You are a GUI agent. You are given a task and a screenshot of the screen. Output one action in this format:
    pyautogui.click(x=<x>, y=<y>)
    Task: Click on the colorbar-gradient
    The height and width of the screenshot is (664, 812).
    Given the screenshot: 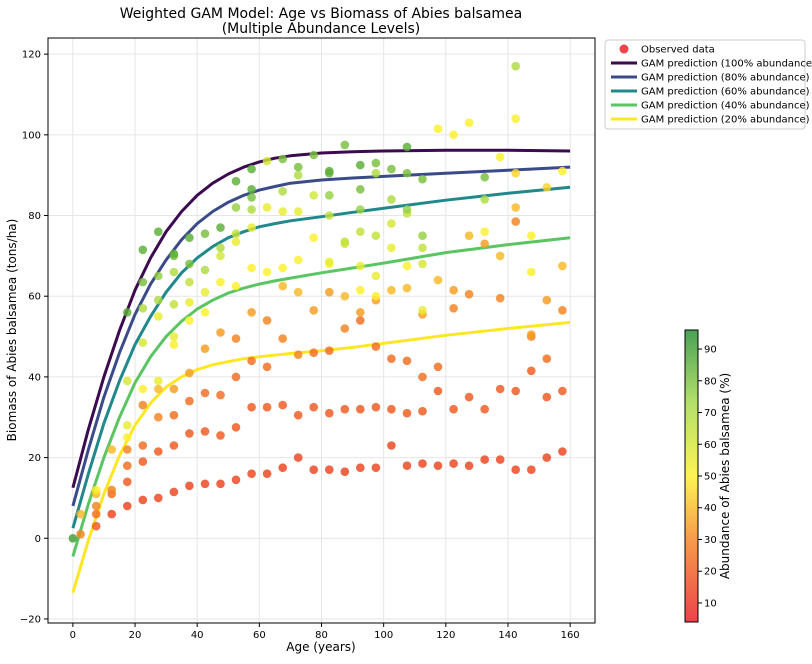 What is the action you would take?
    pyautogui.click(x=691, y=476)
    